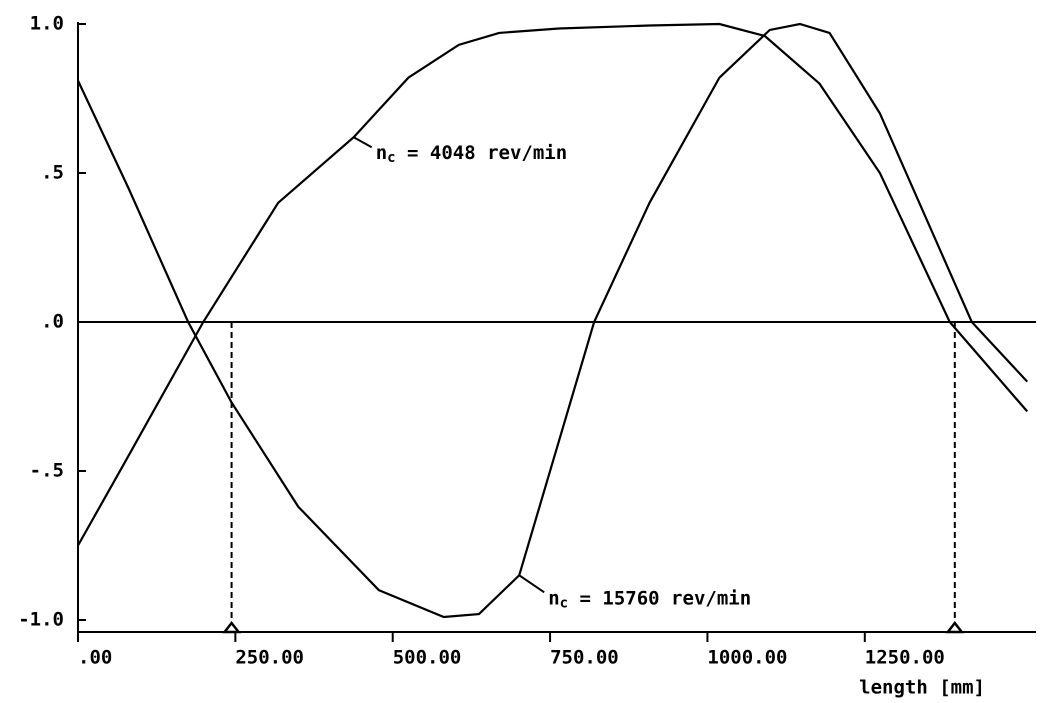  Describe the element at coordinates (52, 322) in the screenshot. I see `y-tick-label: .0` at that location.